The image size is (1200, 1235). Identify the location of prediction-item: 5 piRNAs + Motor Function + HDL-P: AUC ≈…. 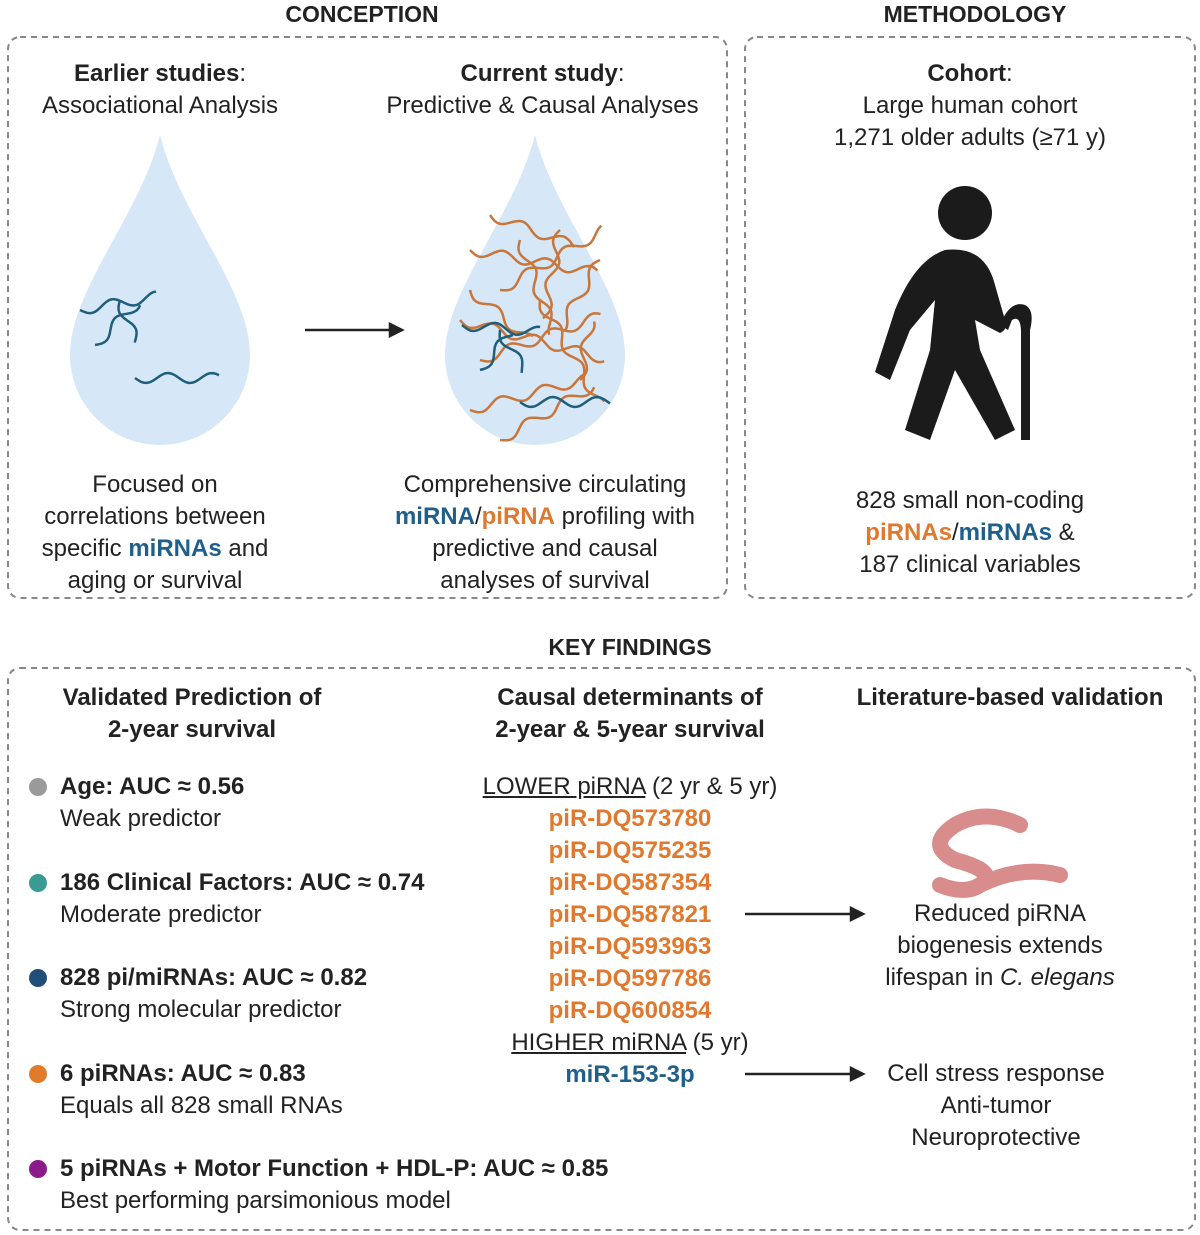
(334, 1185).